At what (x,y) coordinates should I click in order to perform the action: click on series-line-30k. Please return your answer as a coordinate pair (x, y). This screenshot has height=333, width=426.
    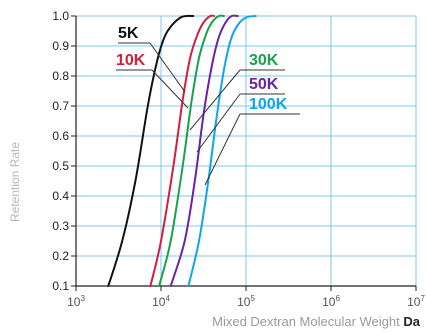
    Looking at the image, I should click on (191, 150).